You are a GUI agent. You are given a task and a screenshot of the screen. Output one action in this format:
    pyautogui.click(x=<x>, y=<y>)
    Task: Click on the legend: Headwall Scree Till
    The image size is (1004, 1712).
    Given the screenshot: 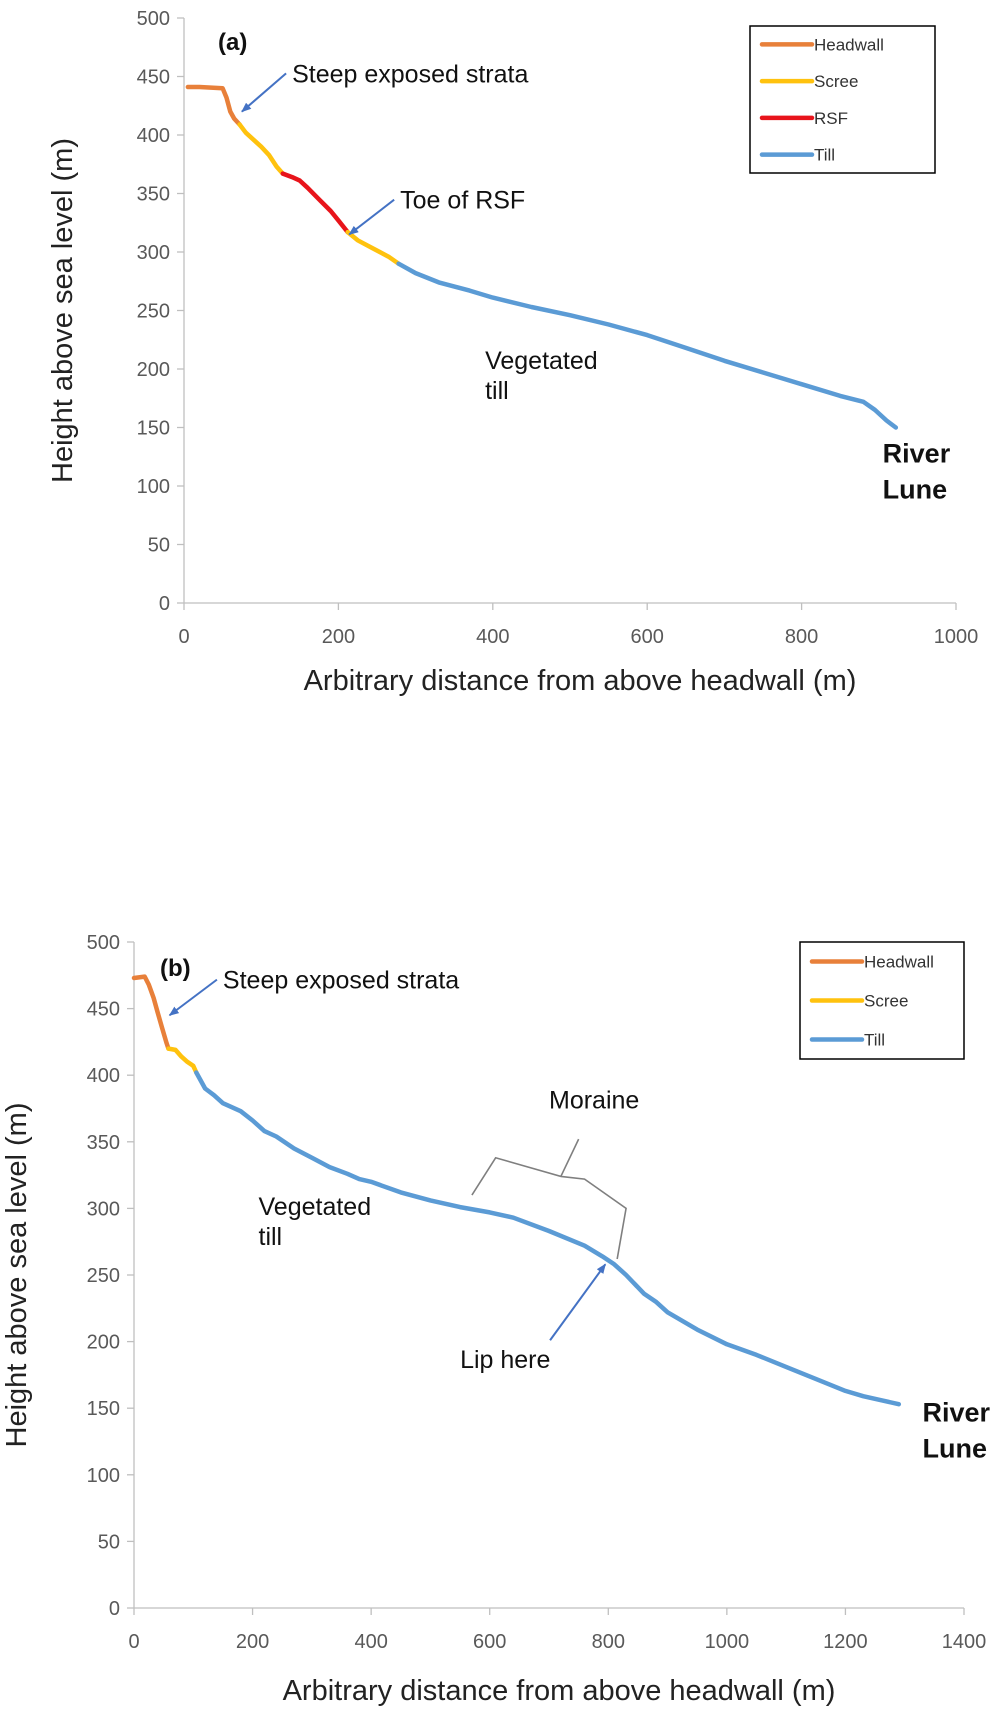 What is the action you would take?
    pyautogui.click(x=882, y=1000)
    